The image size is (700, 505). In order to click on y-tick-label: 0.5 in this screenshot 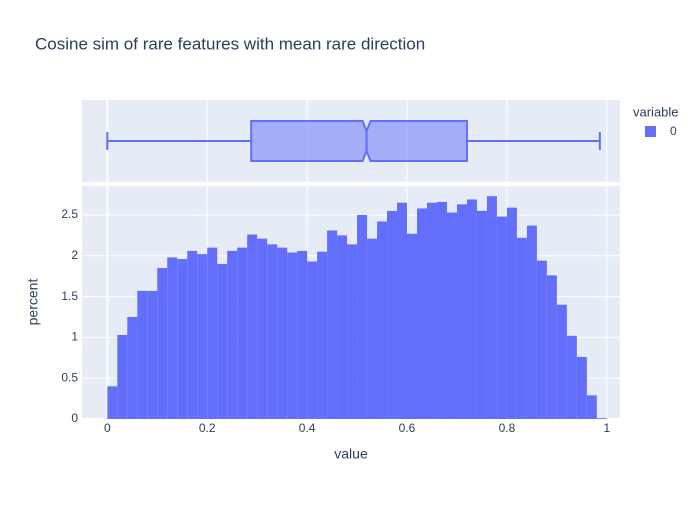, I will do `click(69, 377)`.